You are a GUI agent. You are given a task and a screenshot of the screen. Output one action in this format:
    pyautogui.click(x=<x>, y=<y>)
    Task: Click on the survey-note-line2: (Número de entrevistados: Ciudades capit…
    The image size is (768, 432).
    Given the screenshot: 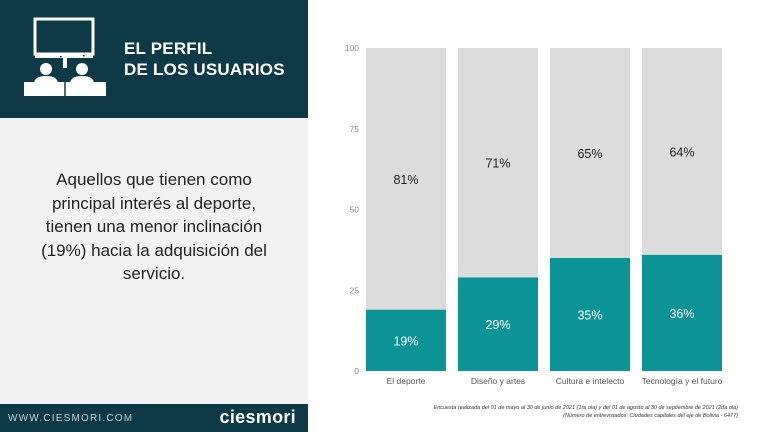 What is the action you would take?
    pyautogui.click(x=650, y=416)
    